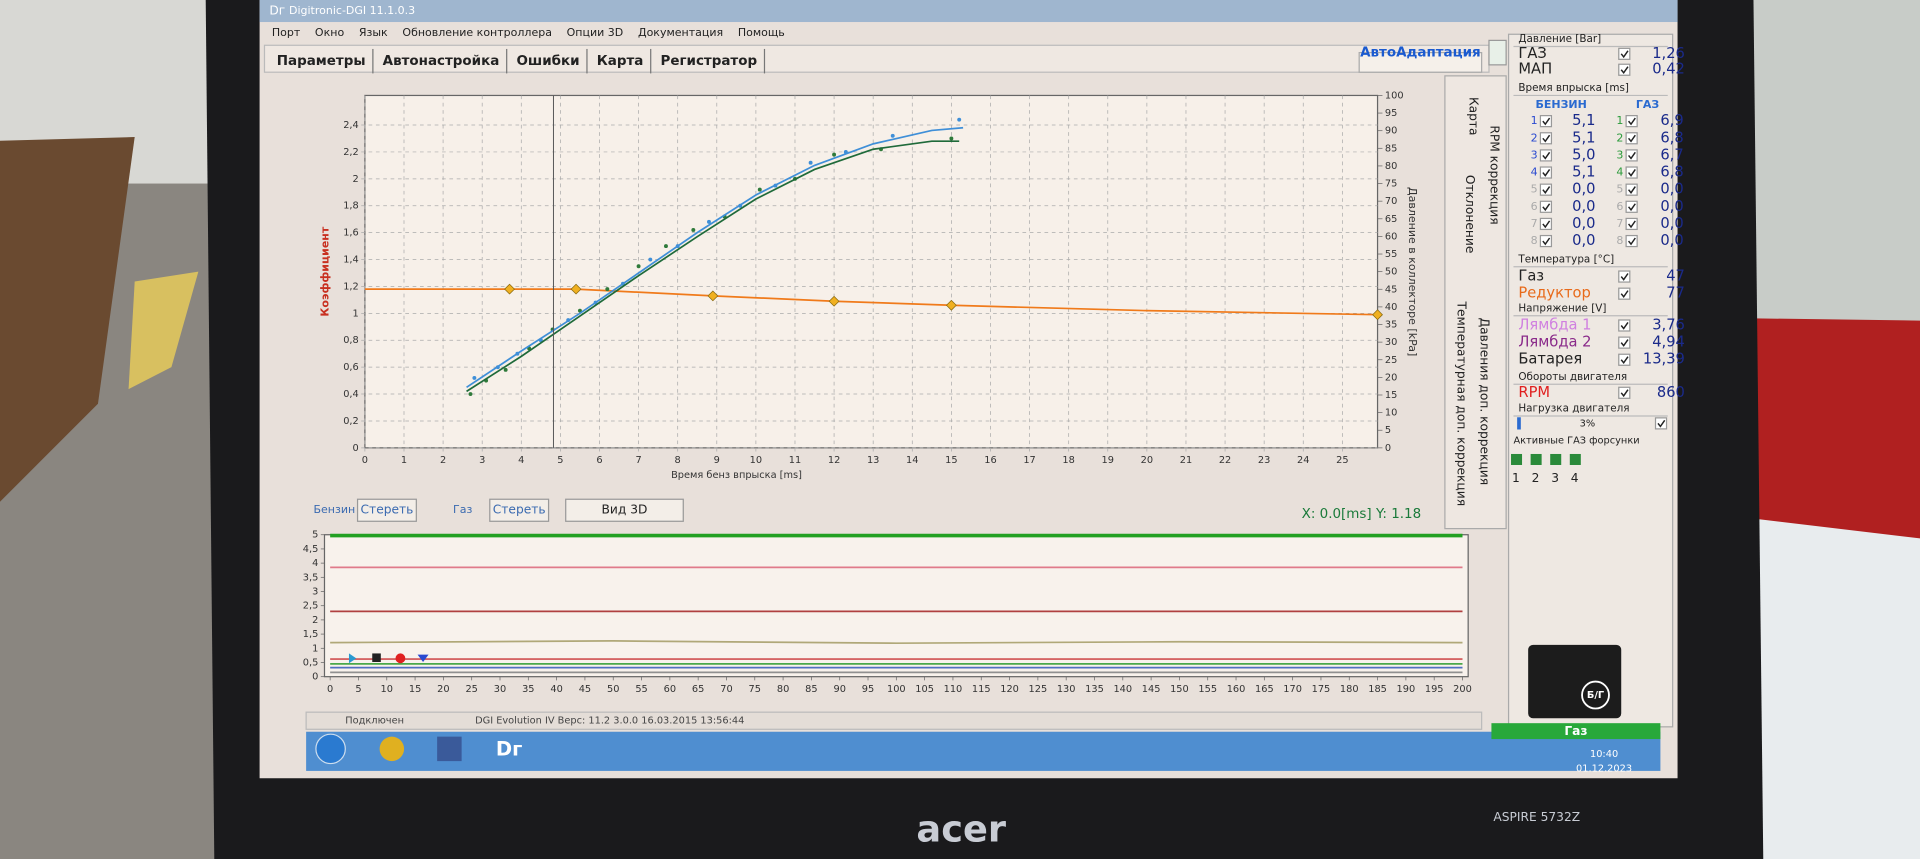 The height and width of the screenshot is (859, 1920). What do you see at coordinates (1391, 342) in the screenshot?
I see `y2-tick-label: 30` at bounding box center [1391, 342].